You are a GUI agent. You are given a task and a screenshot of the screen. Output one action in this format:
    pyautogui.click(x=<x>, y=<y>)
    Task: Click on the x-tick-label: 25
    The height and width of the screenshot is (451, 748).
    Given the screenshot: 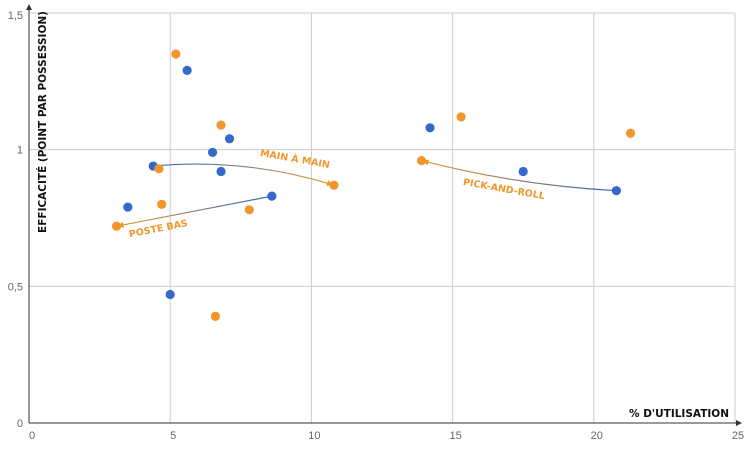 What is the action you would take?
    pyautogui.click(x=738, y=436)
    